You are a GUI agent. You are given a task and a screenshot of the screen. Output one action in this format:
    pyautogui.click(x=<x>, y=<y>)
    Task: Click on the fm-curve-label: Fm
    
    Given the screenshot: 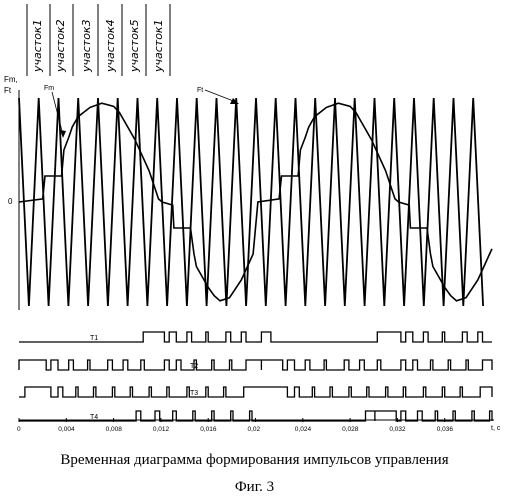 What is the action you would take?
    pyautogui.click(x=49, y=88)
    